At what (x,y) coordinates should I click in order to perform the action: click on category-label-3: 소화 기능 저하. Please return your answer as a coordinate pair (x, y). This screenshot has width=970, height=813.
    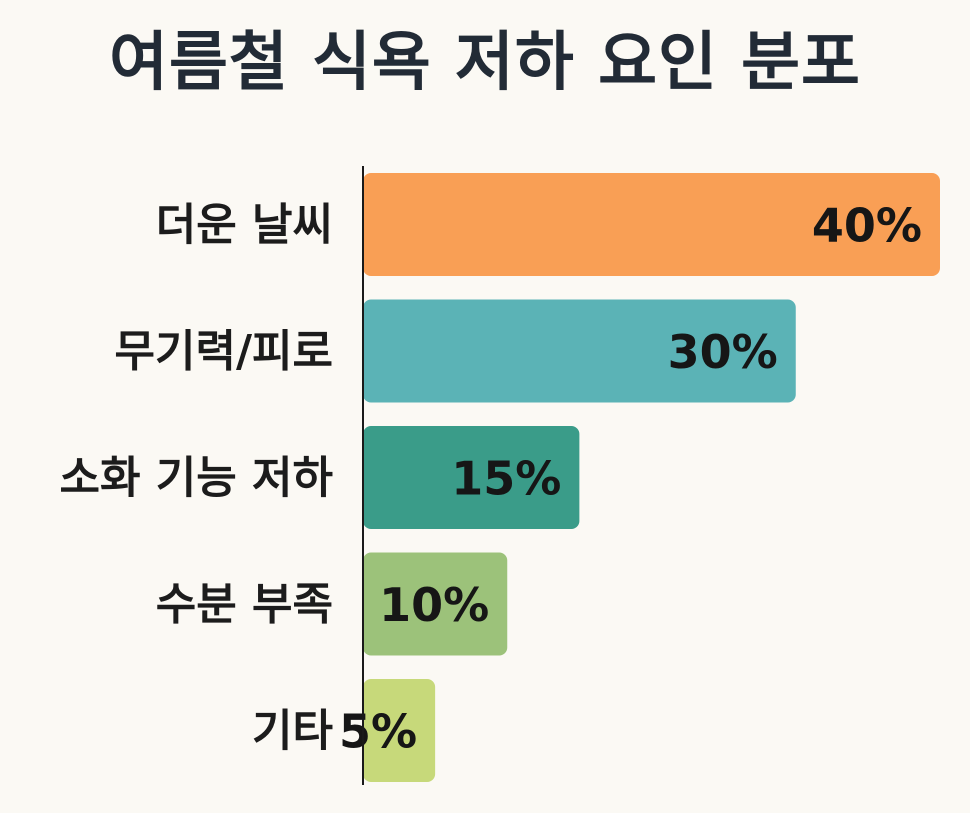
    Looking at the image, I should click on (196, 478).